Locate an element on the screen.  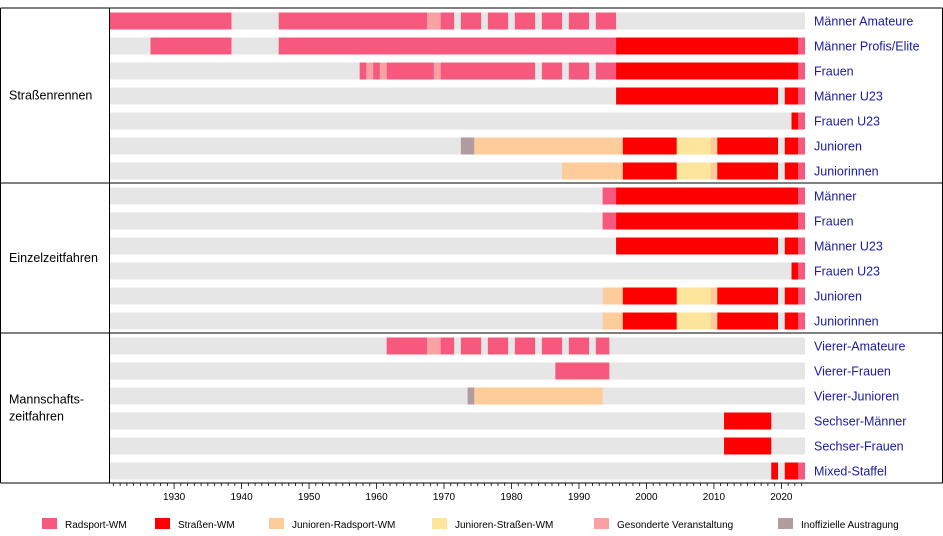
x-tick-label: 2010 is located at coordinates (714, 497).